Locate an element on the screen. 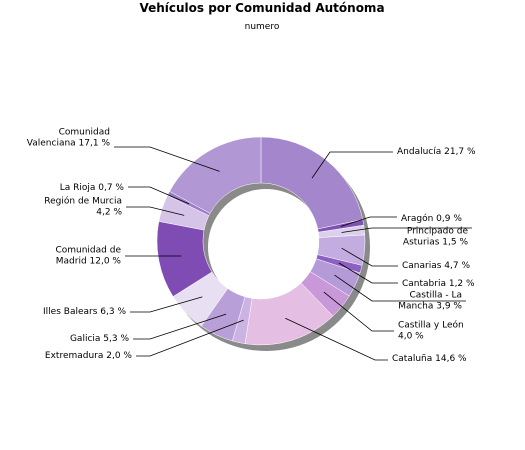  slice-label: Cataluña 14,6 % is located at coordinates (429, 359).